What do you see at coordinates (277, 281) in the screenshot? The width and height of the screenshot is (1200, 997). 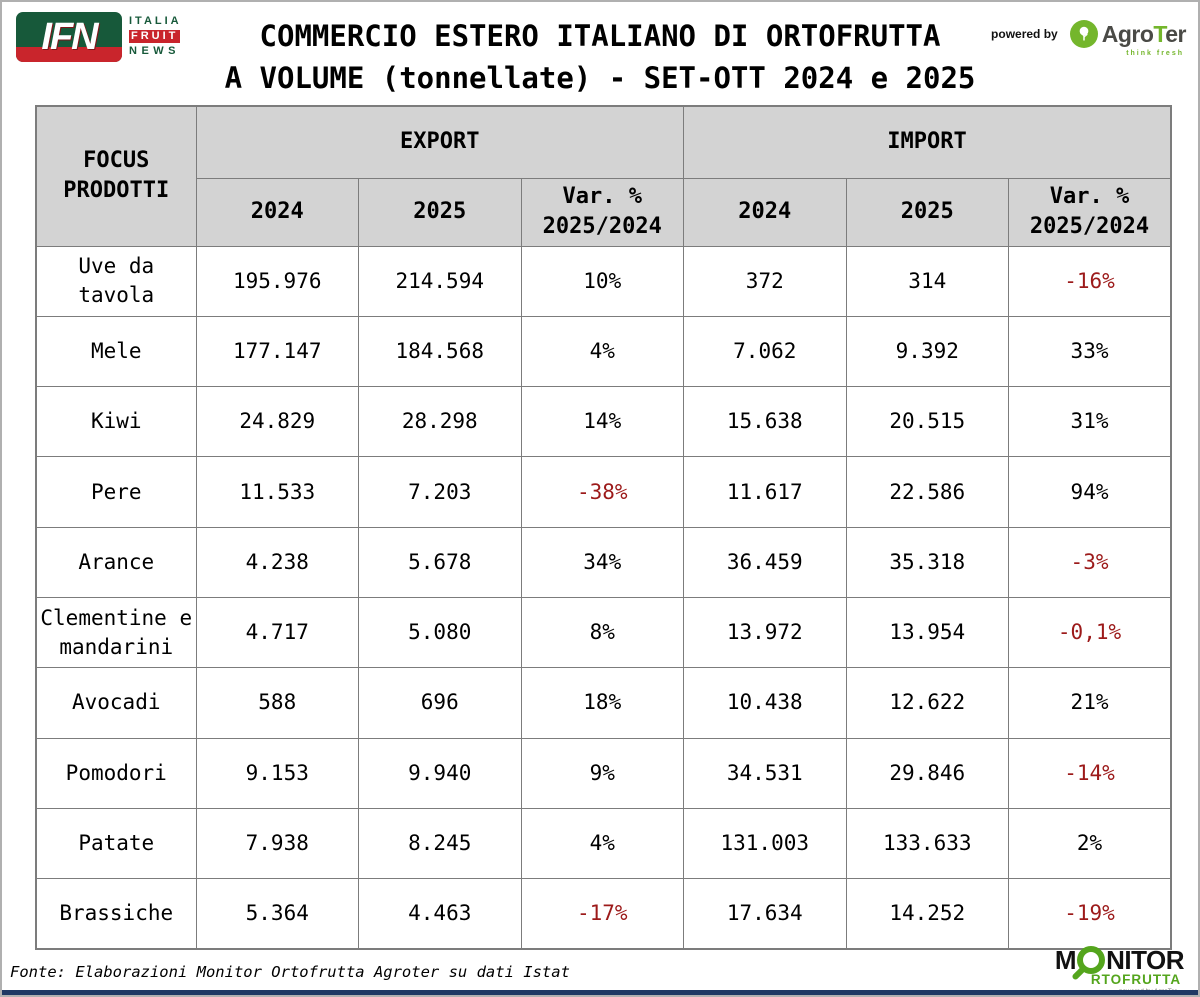 I see `value-cell: 195.976` at bounding box center [277, 281].